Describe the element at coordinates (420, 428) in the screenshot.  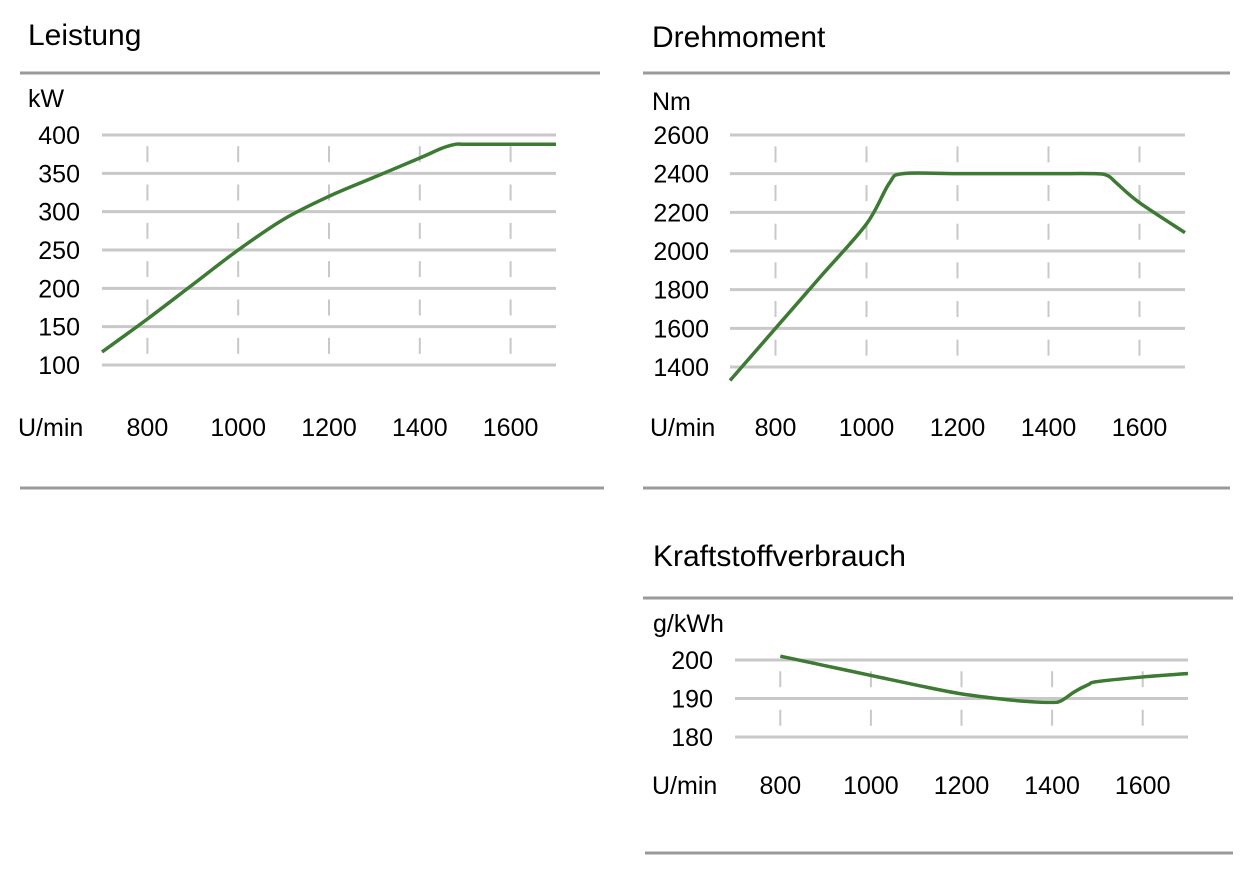
I see `x-tick-label-leistung-3: 1400` at that location.